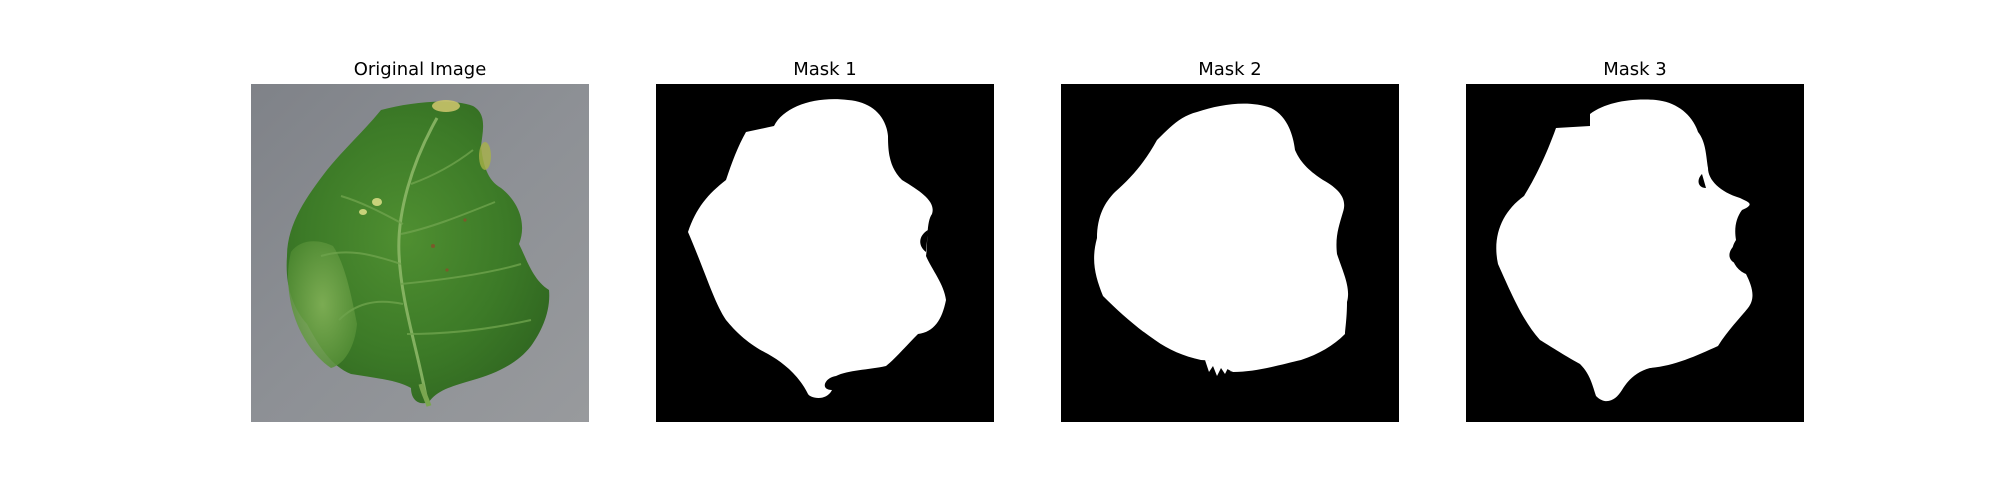  Describe the element at coordinates (420, 253) in the screenshot. I see `original-leaf-image` at that location.